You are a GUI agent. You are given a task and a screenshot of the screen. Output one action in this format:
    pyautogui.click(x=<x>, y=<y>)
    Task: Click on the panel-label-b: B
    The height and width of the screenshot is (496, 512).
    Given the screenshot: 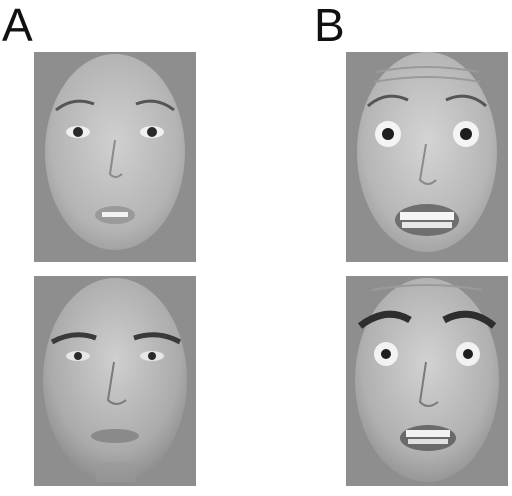 What is the action you would take?
    pyautogui.click(x=329, y=25)
    